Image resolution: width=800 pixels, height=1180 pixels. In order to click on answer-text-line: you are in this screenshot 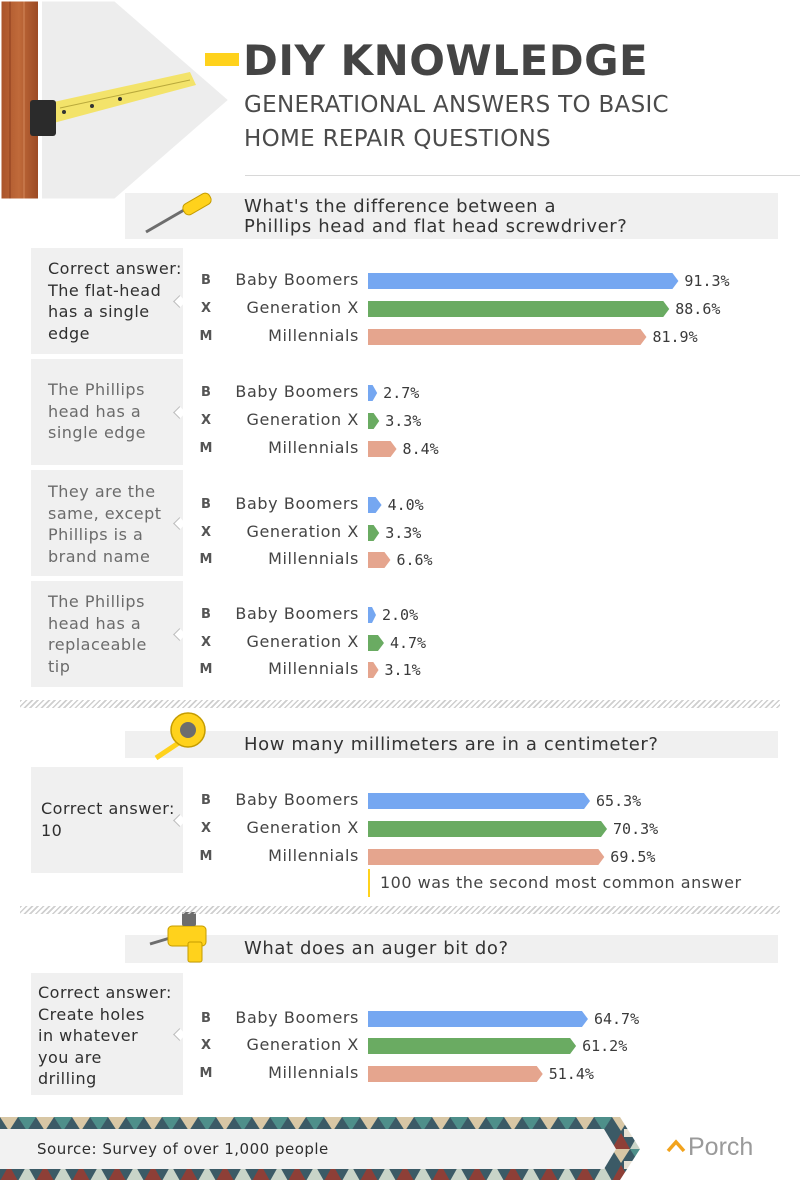, I will do `click(70, 1057)`.